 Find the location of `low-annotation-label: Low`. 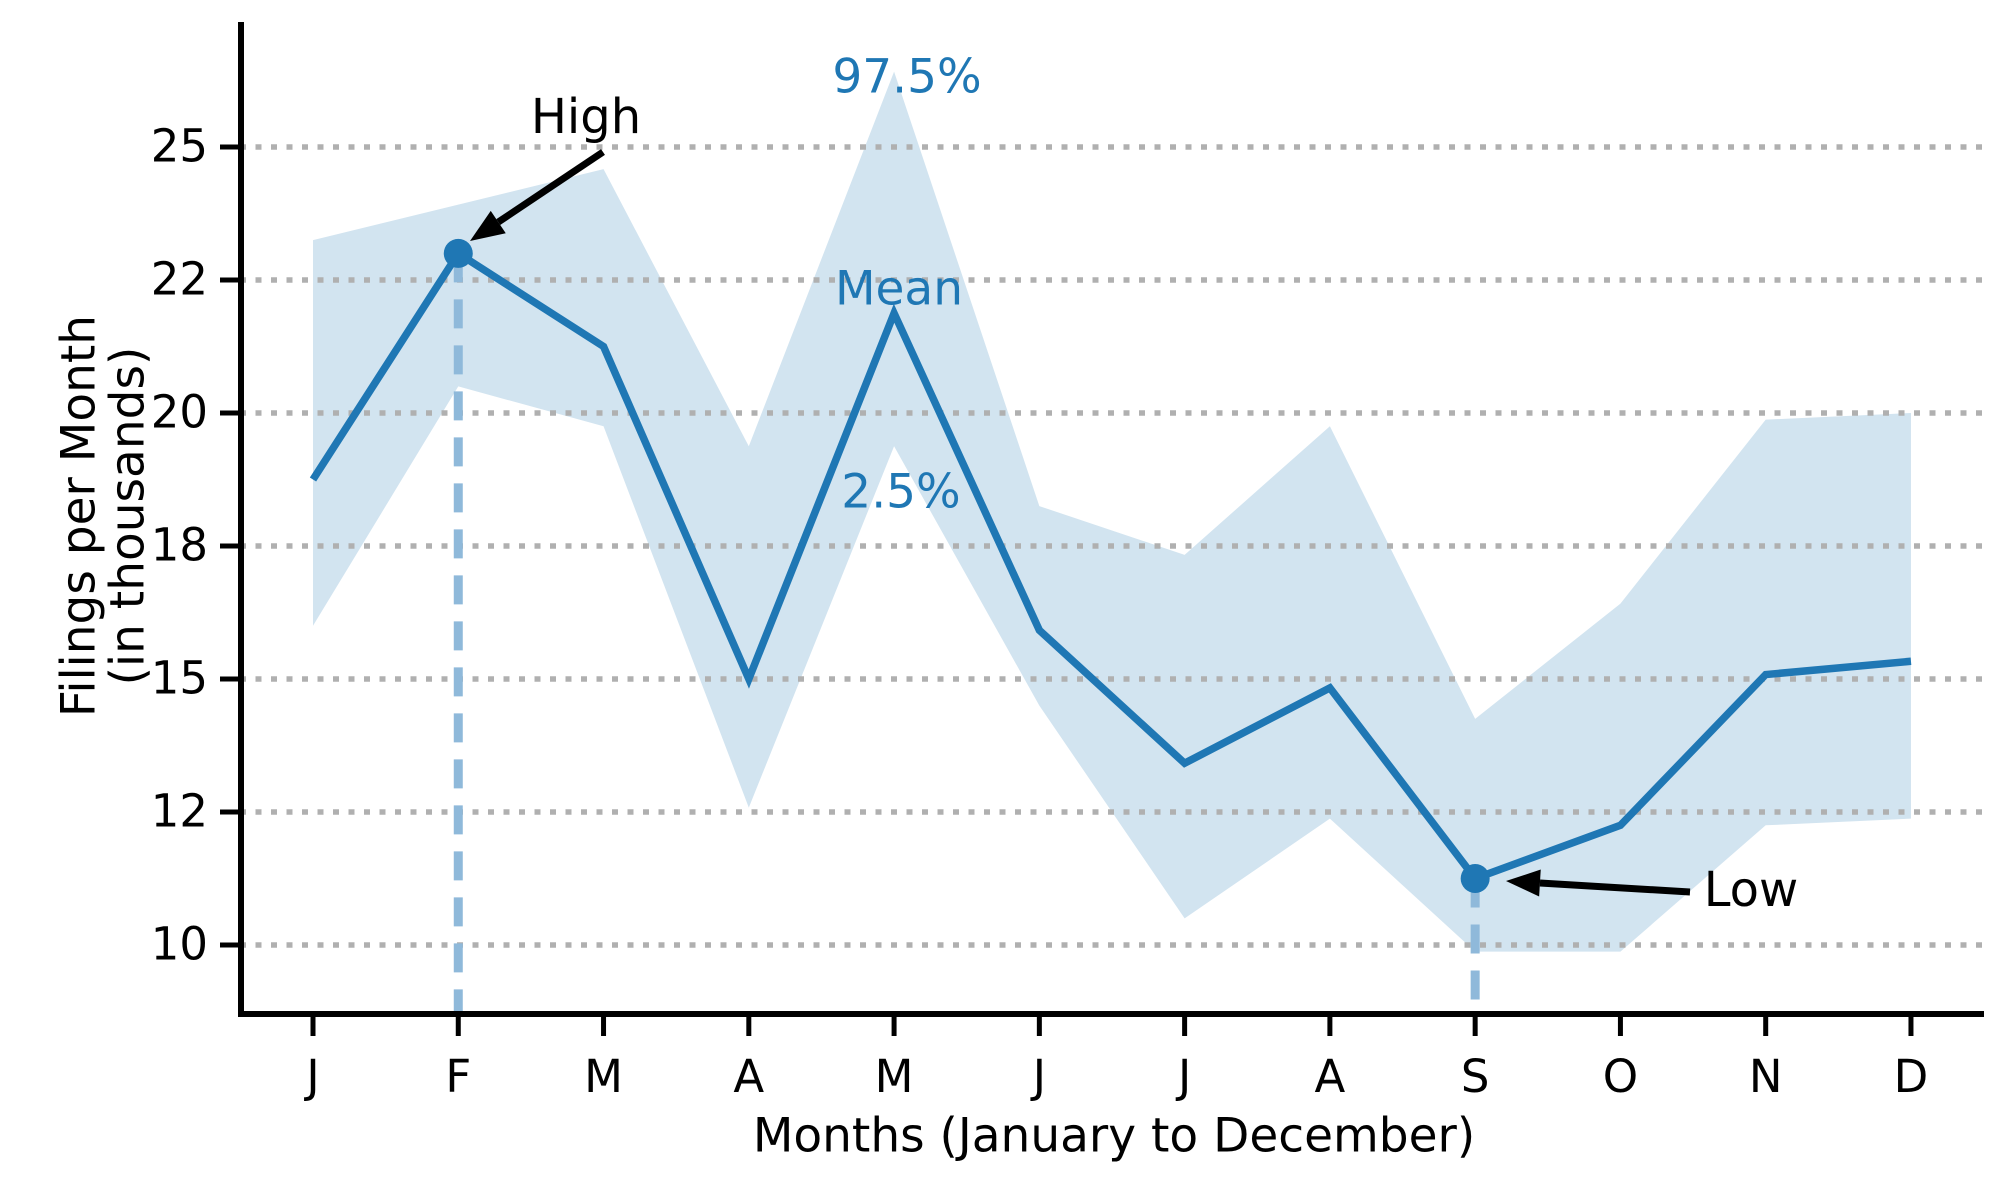

low-annotation-label: Low is located at coordinates (1751, 889).